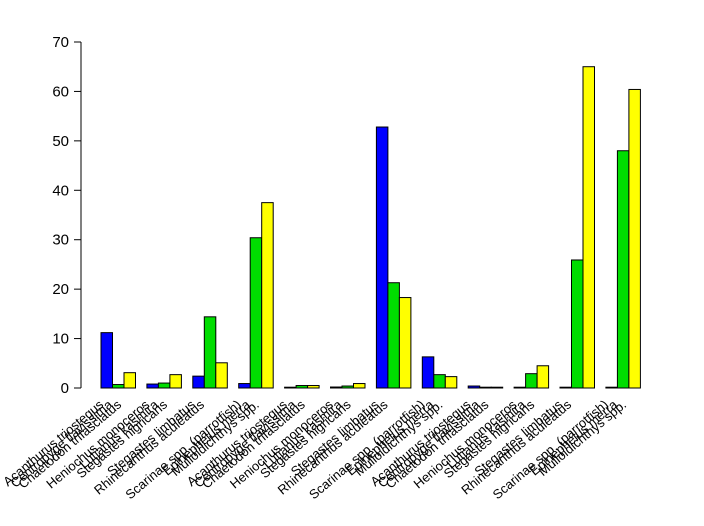  Describe the element at coordinates (60, 141) in the screenshot. I see `y-tick-label: 50` at that location.